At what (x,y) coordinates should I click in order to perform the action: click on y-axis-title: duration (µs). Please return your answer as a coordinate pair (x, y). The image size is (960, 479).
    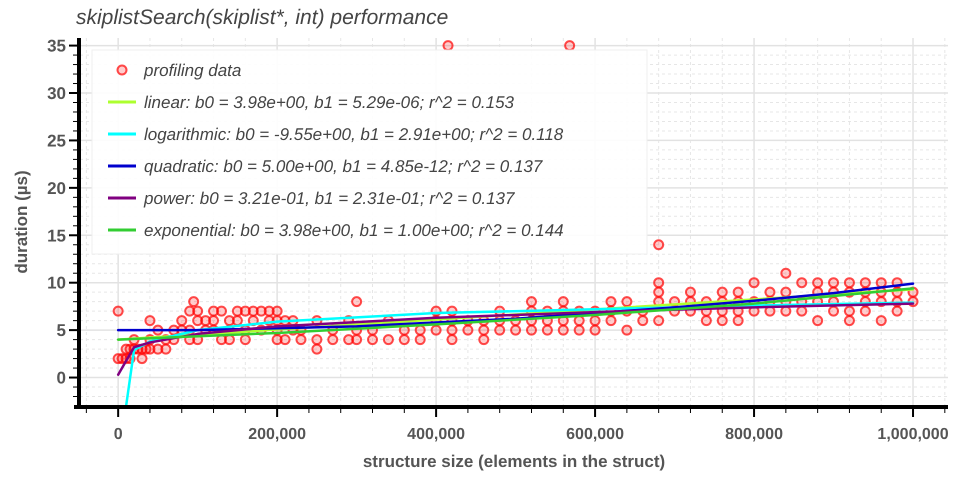
    Looking at the image, I should click on (21, 222).